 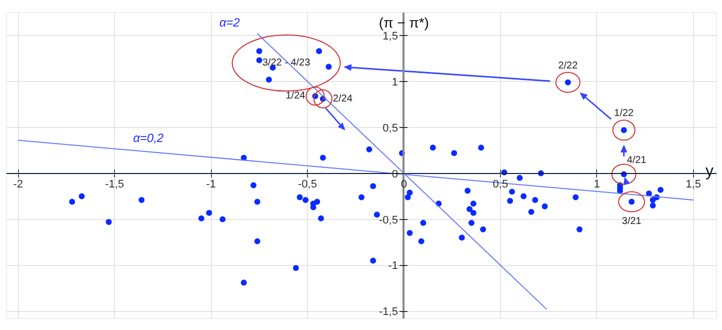 What do you see at coordinates (388, 220) in the screenshot?
I see `y-tick-label: -0,5` at bounding box center [388, 220].